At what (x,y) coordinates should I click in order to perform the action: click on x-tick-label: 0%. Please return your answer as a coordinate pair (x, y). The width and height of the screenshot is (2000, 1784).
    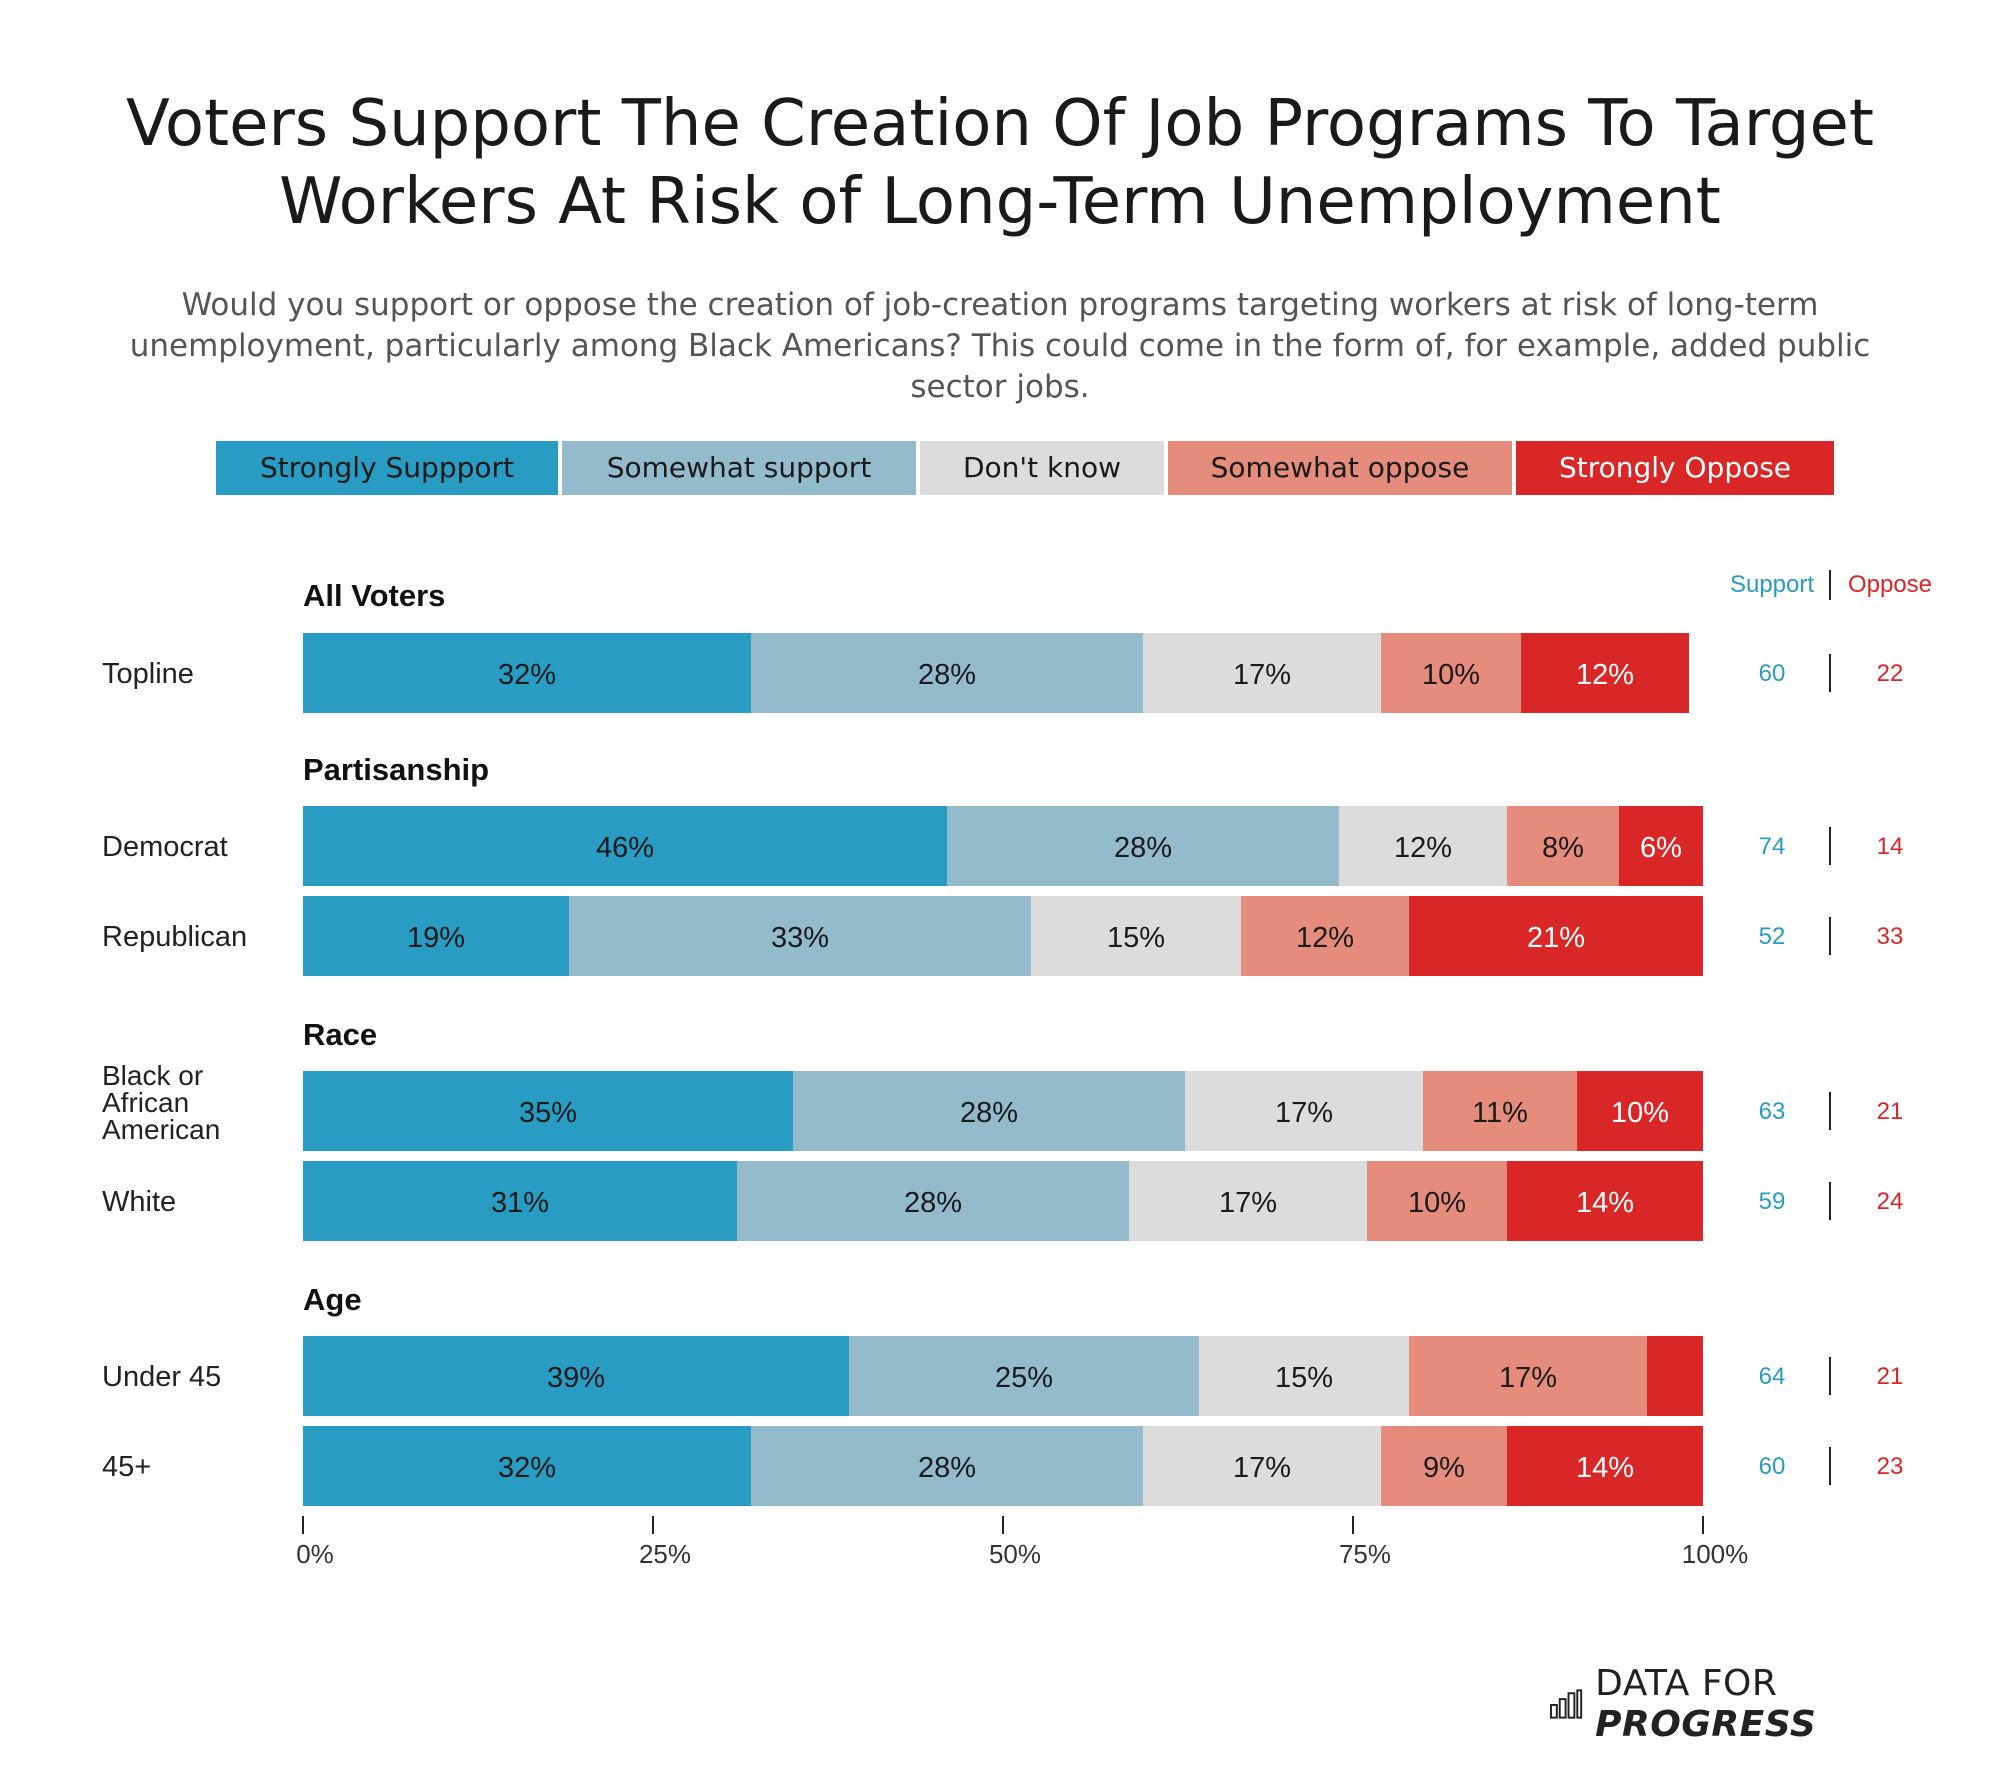
    Looking at the image, I should click on (315, 1554).